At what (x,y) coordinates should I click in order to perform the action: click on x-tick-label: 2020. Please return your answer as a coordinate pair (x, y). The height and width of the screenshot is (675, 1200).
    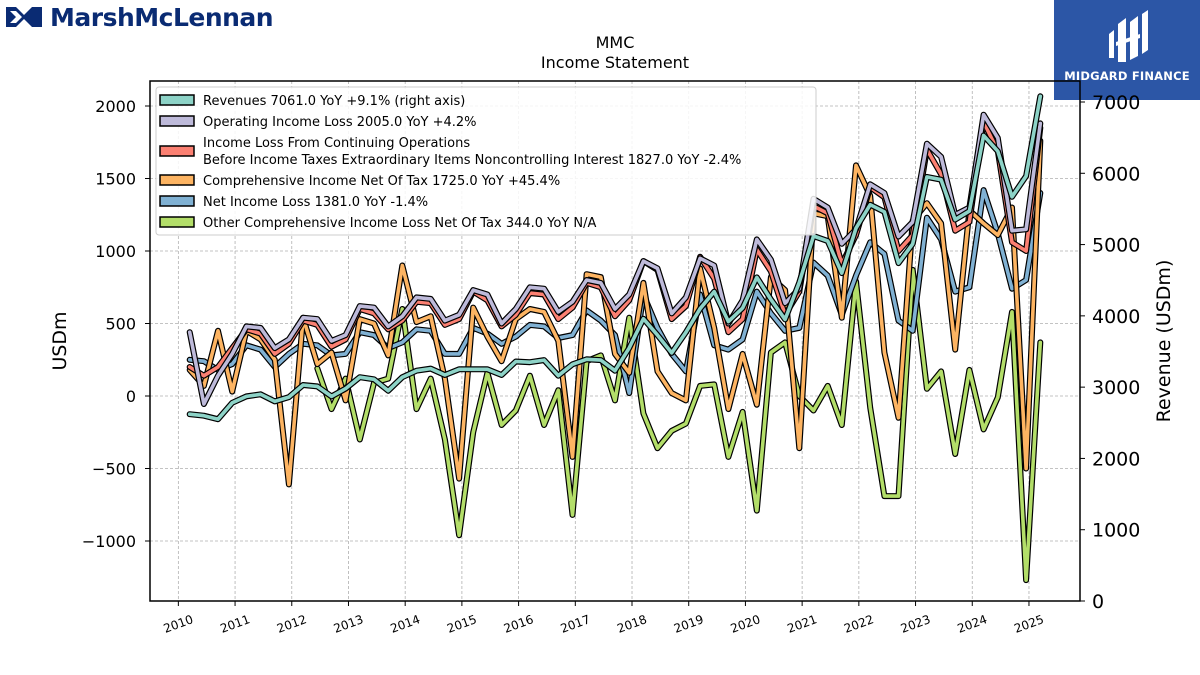
    Looking at the image, I should click on (745, 624).